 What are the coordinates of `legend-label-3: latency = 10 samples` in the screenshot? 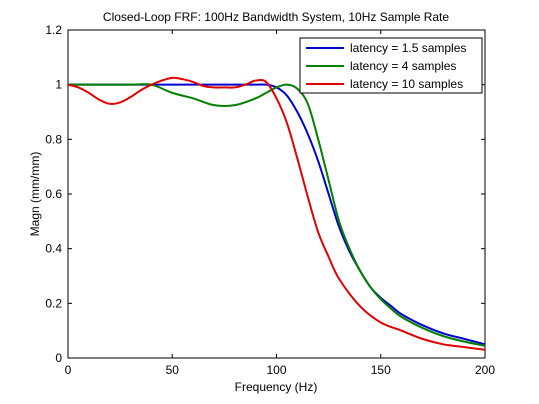 It's located at (406, 84).